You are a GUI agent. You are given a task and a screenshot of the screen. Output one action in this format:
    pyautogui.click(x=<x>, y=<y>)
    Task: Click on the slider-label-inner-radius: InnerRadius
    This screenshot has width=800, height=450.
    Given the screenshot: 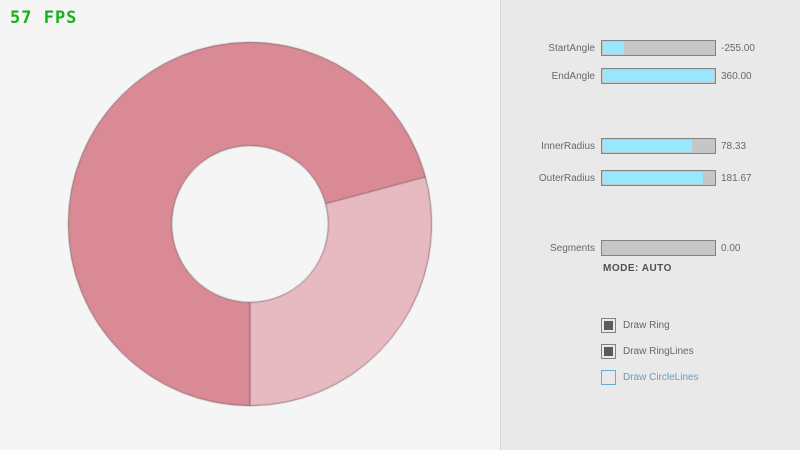 What is the action you would take?
    pyautogui.click(x=568, y=146)
    